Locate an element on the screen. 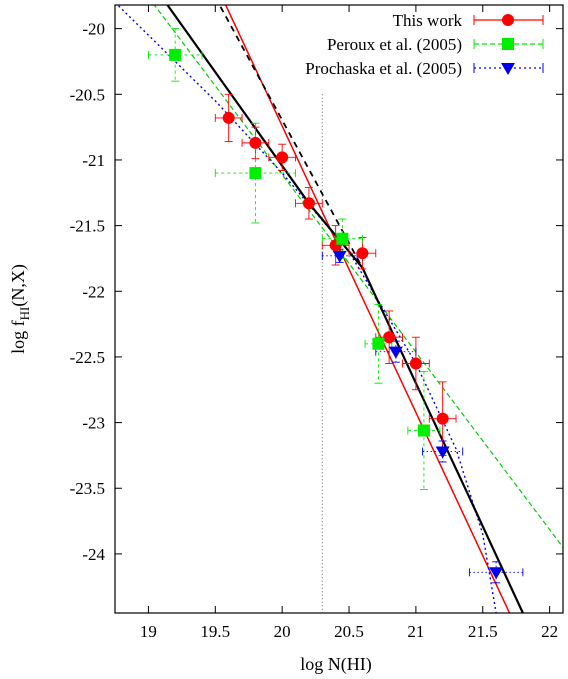  x-tick-label: 21 is located at coordinates (415, 631).